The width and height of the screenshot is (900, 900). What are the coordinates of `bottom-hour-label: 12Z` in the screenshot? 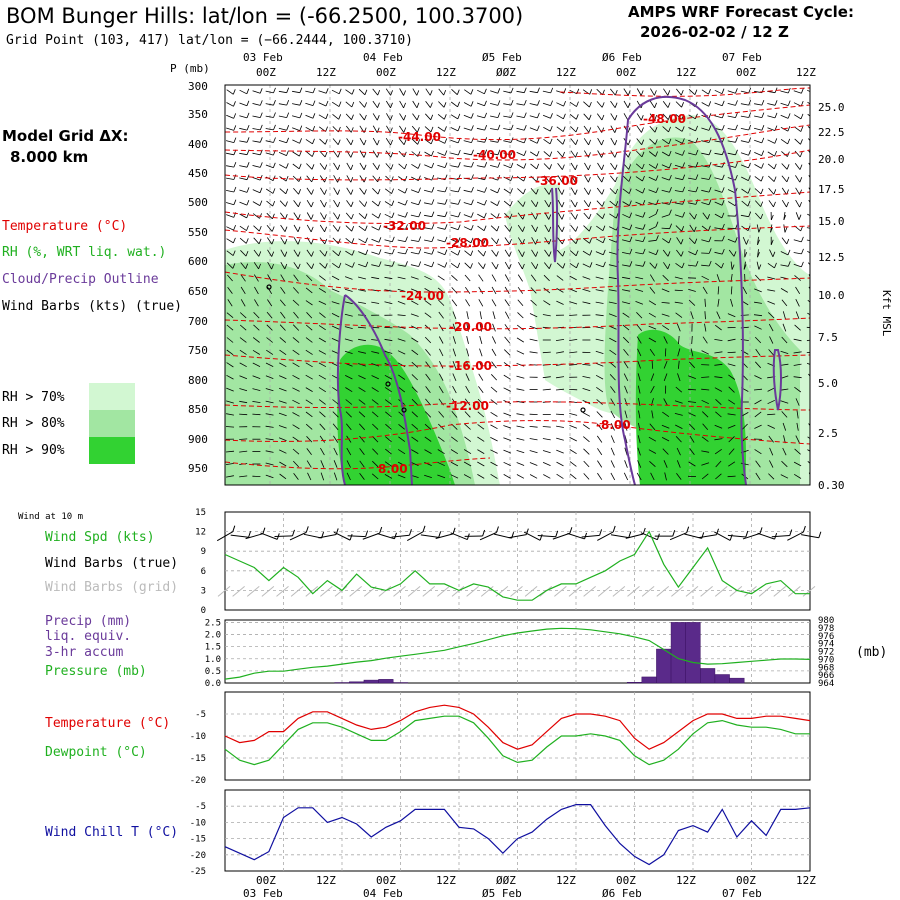 It's located at (446, 880).